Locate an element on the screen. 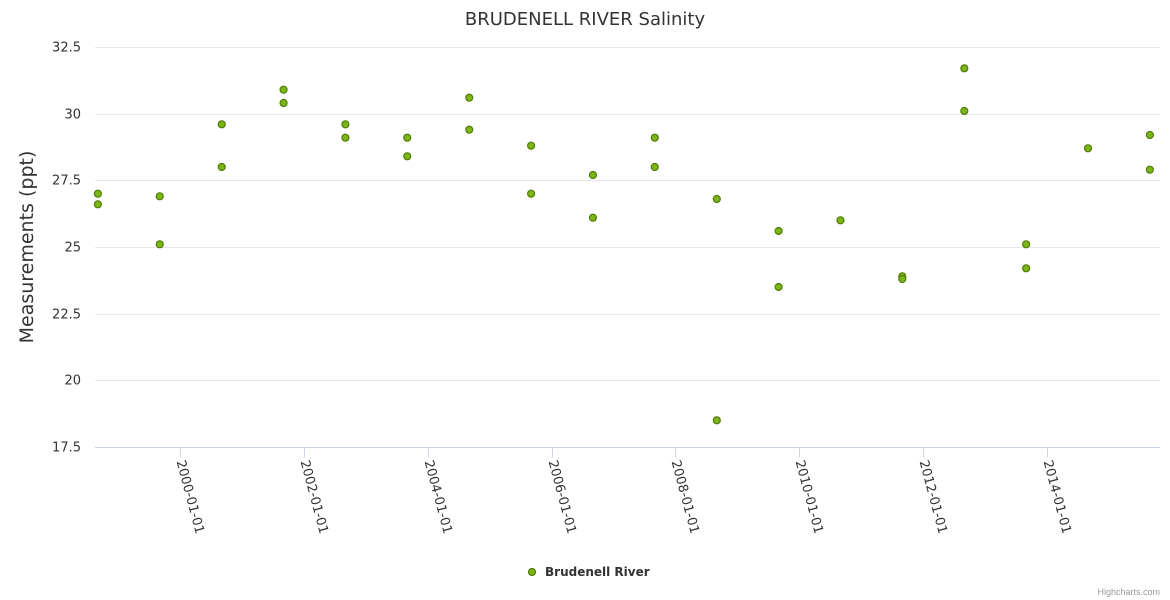  x-tick-label: 2000-01-01 is located at coordinates (190, 497).